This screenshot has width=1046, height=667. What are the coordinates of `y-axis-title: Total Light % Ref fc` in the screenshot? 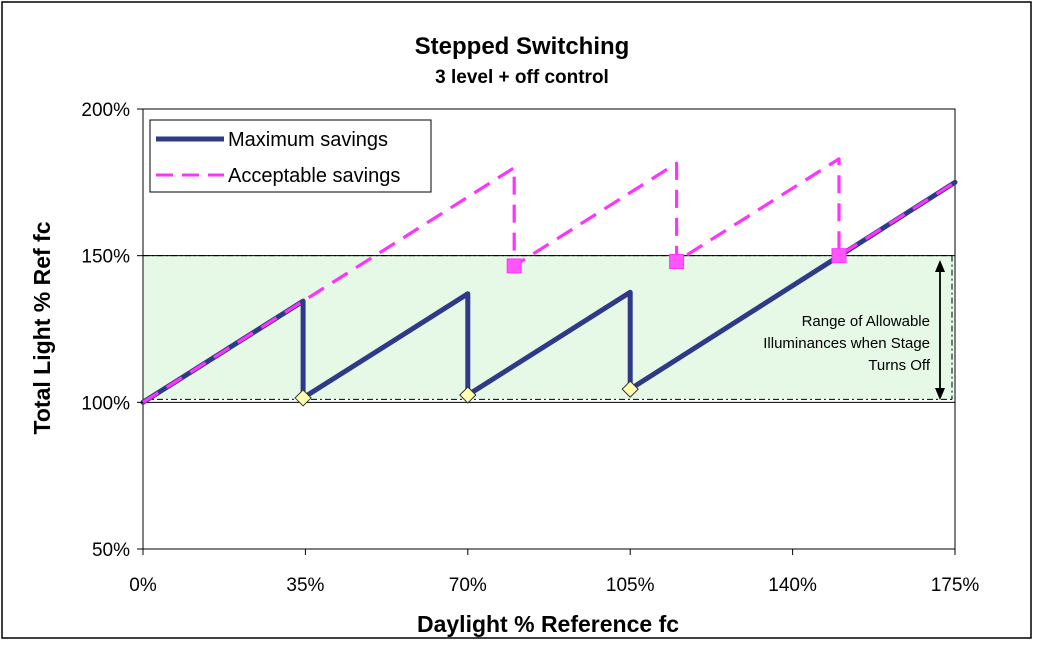 It's located at (42, 327).